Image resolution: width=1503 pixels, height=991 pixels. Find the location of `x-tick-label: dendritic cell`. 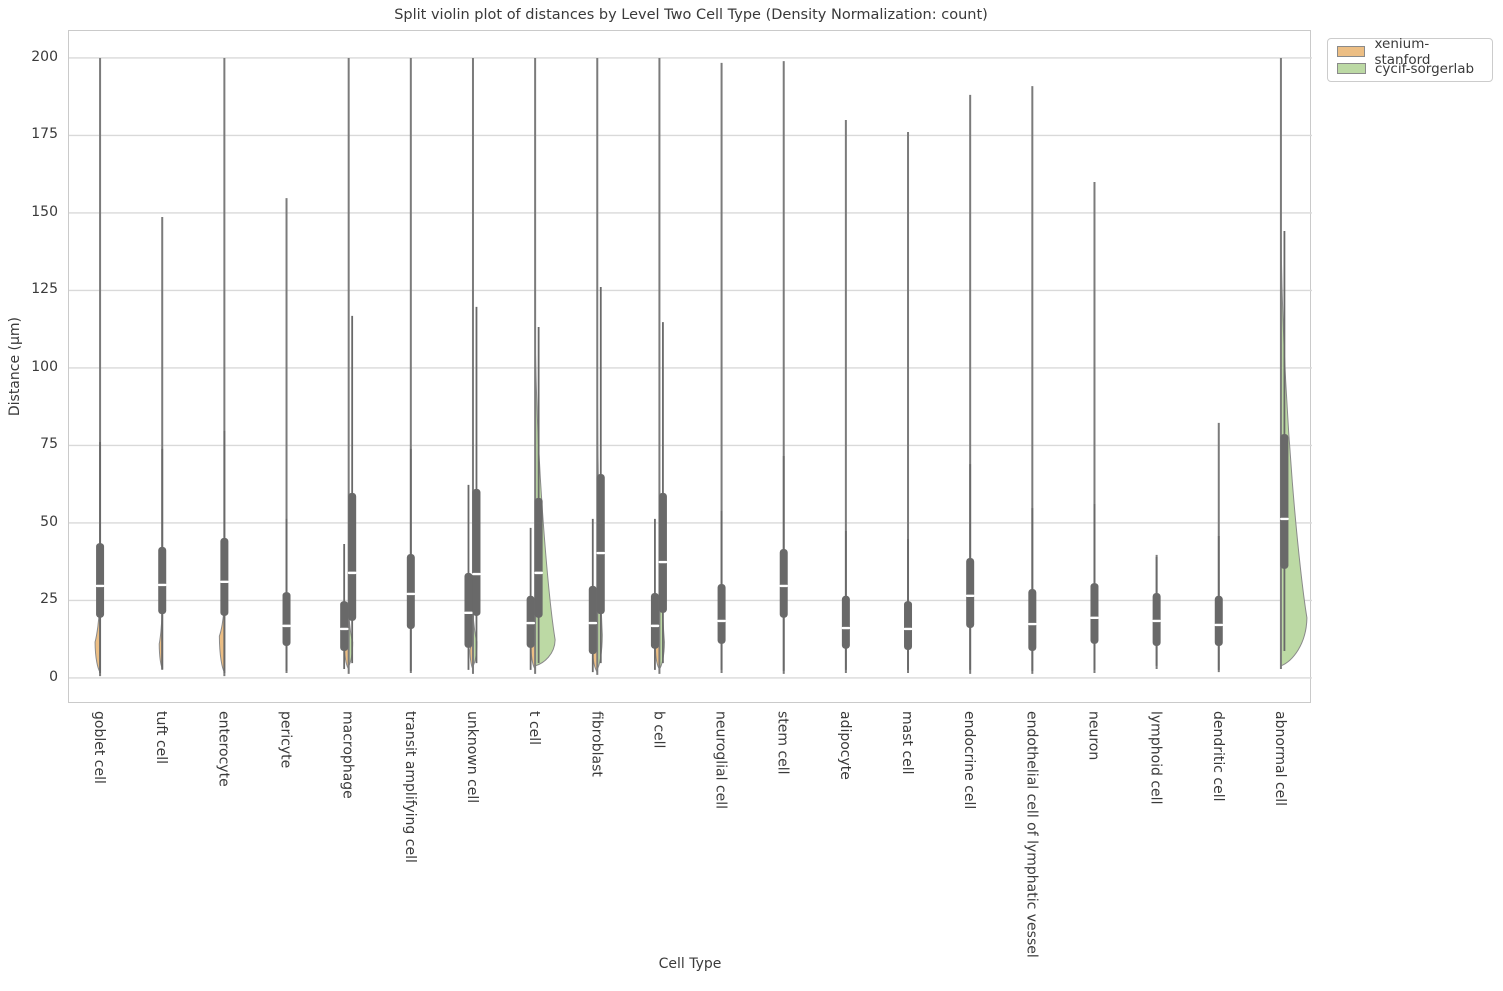

x-tick-label: dendritic cell is located at coordinates (1217, 756).